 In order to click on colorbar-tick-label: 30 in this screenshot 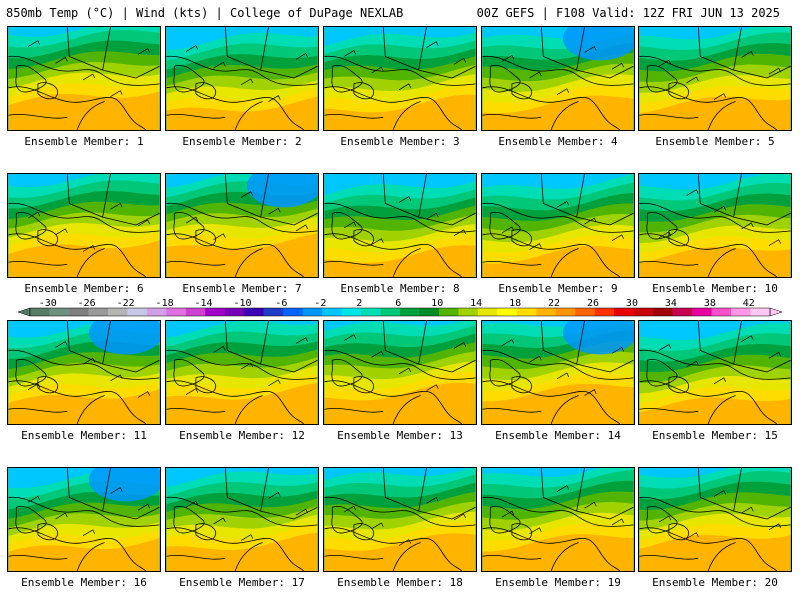, I will do `click(632, 303)`.